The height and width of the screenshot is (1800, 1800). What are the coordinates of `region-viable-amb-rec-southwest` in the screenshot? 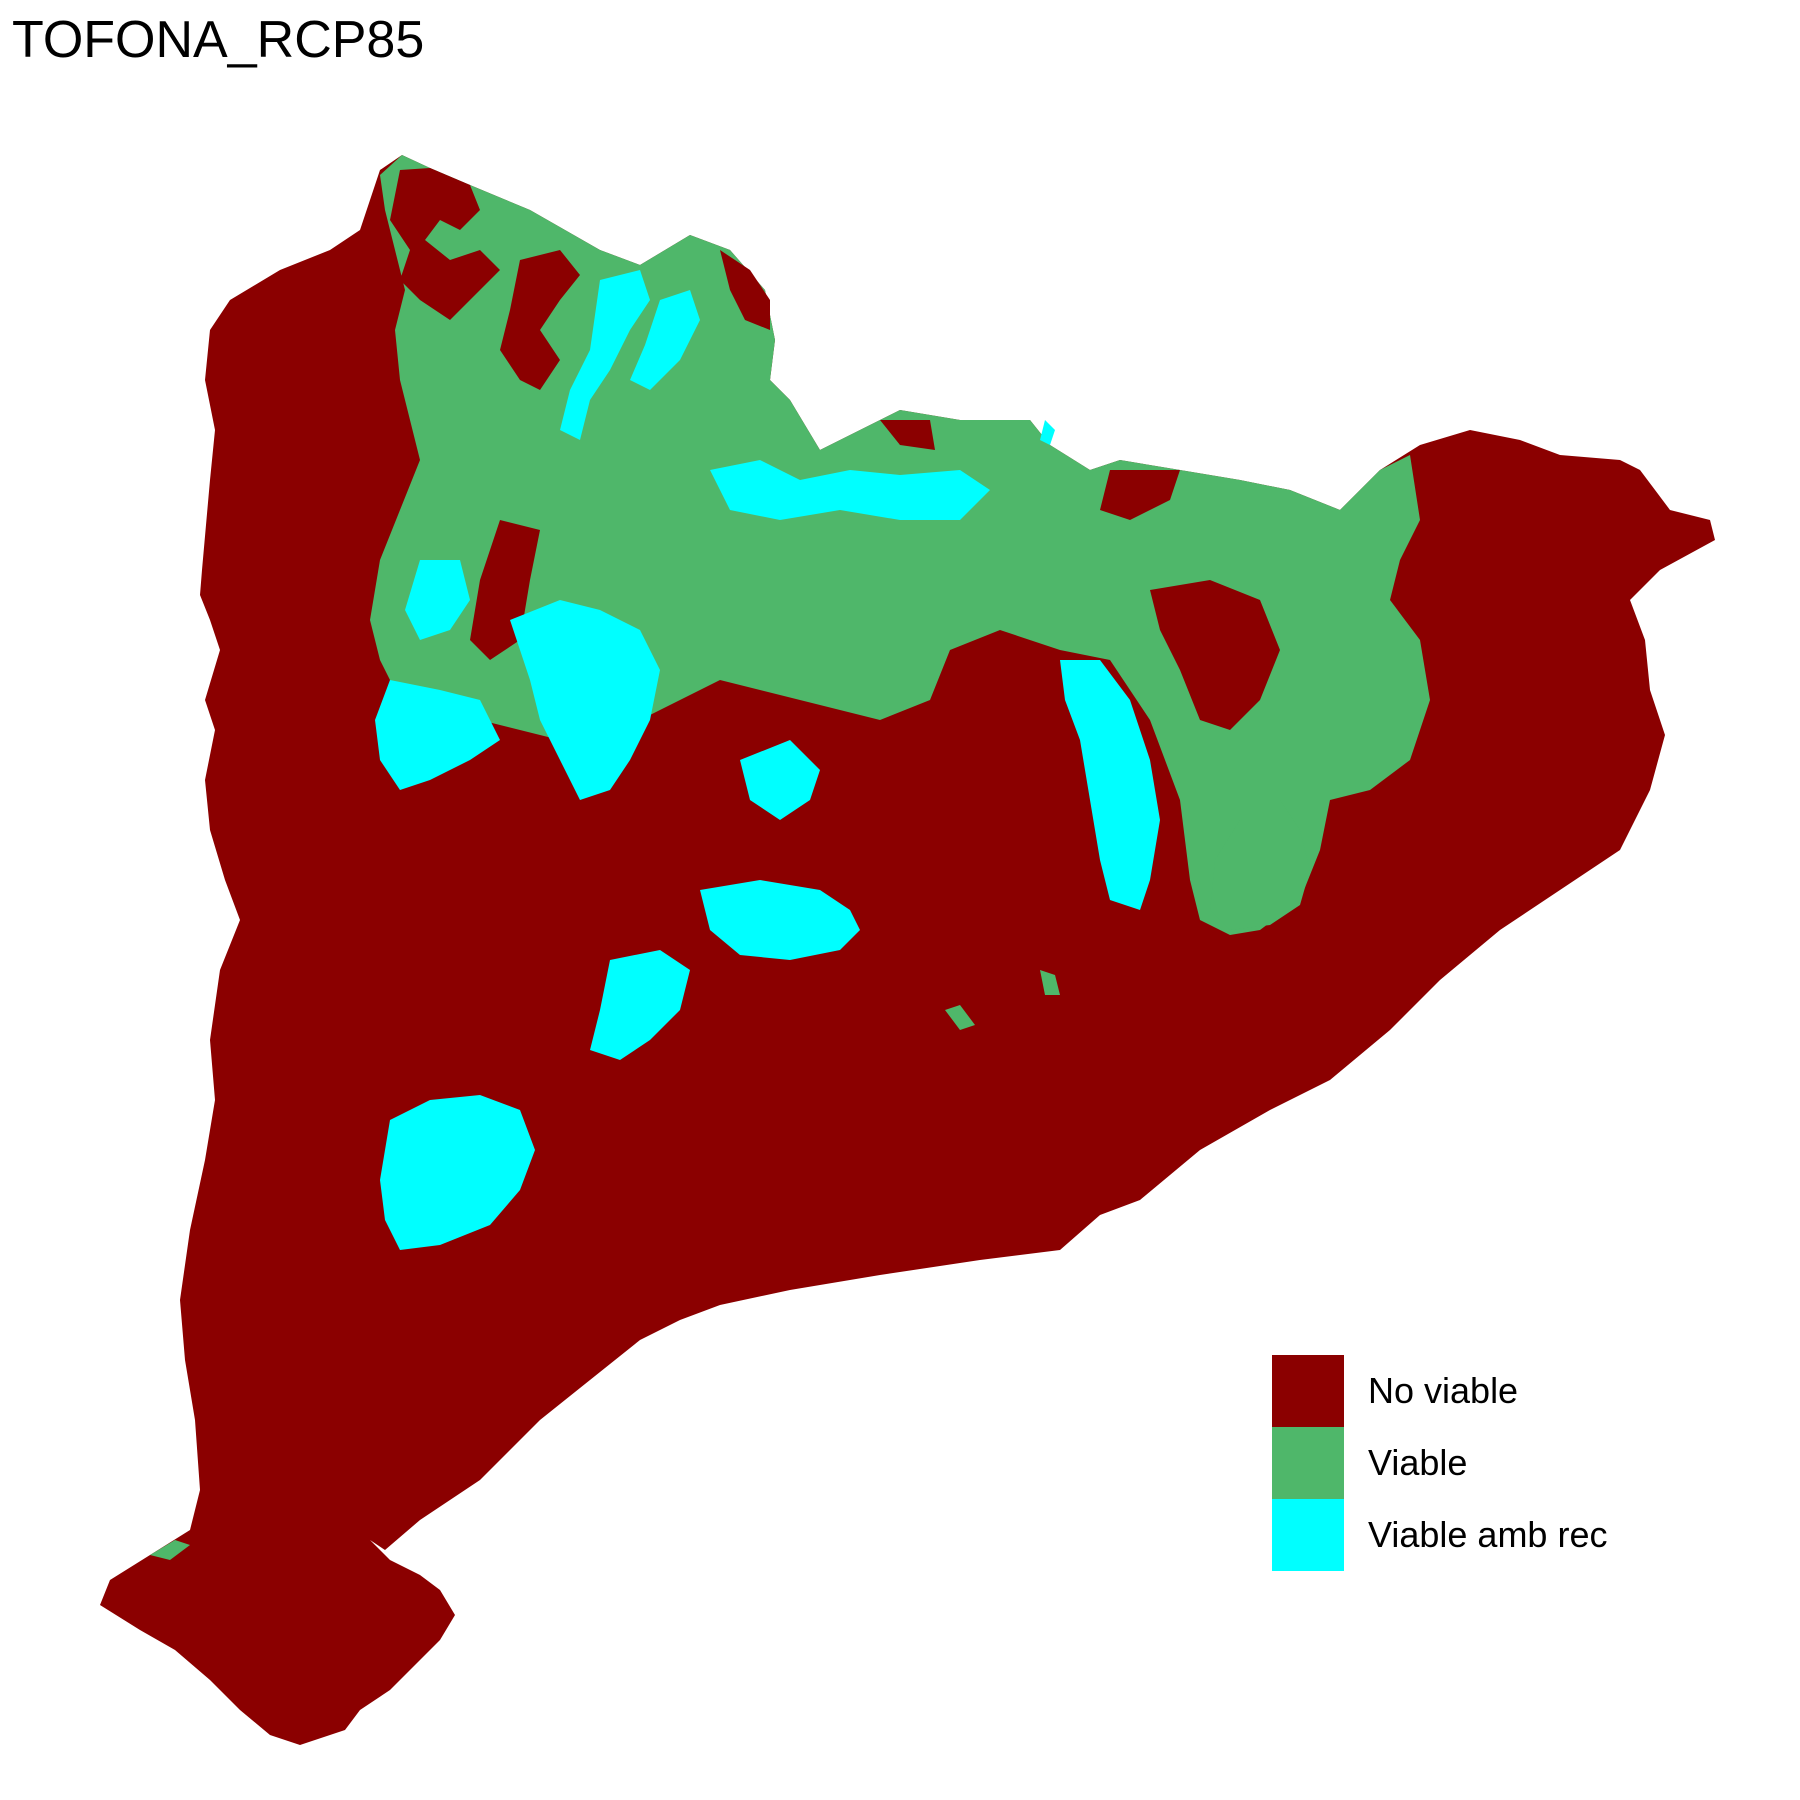 It's located at (640, 1005).